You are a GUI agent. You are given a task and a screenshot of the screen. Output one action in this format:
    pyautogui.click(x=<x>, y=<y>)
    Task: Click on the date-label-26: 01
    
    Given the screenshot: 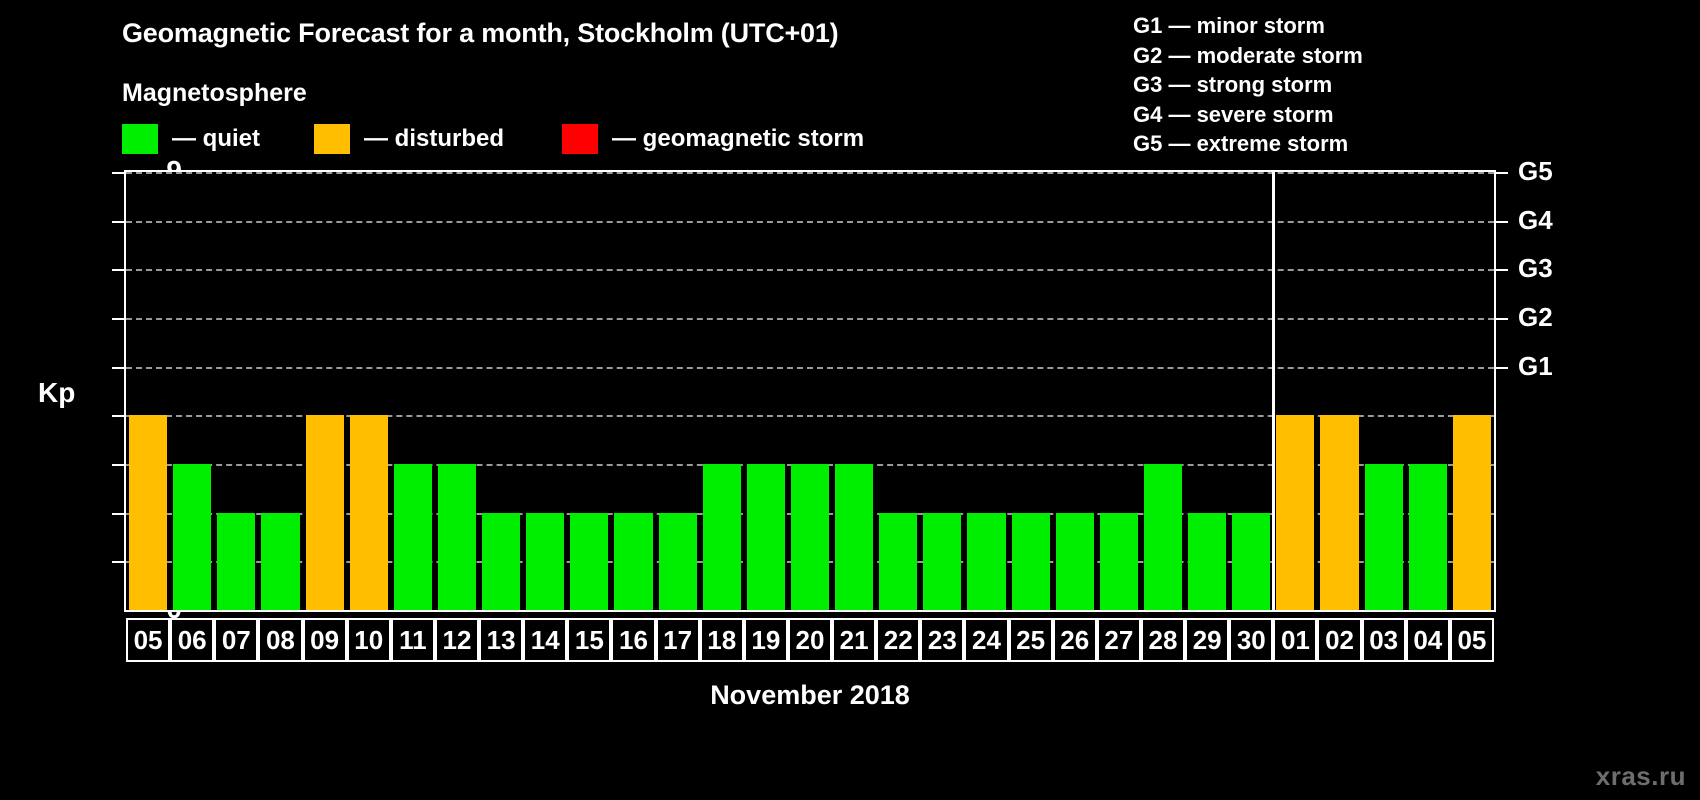 What is the action you would take?
    pyautogui.click(x=1295, y=640)
    